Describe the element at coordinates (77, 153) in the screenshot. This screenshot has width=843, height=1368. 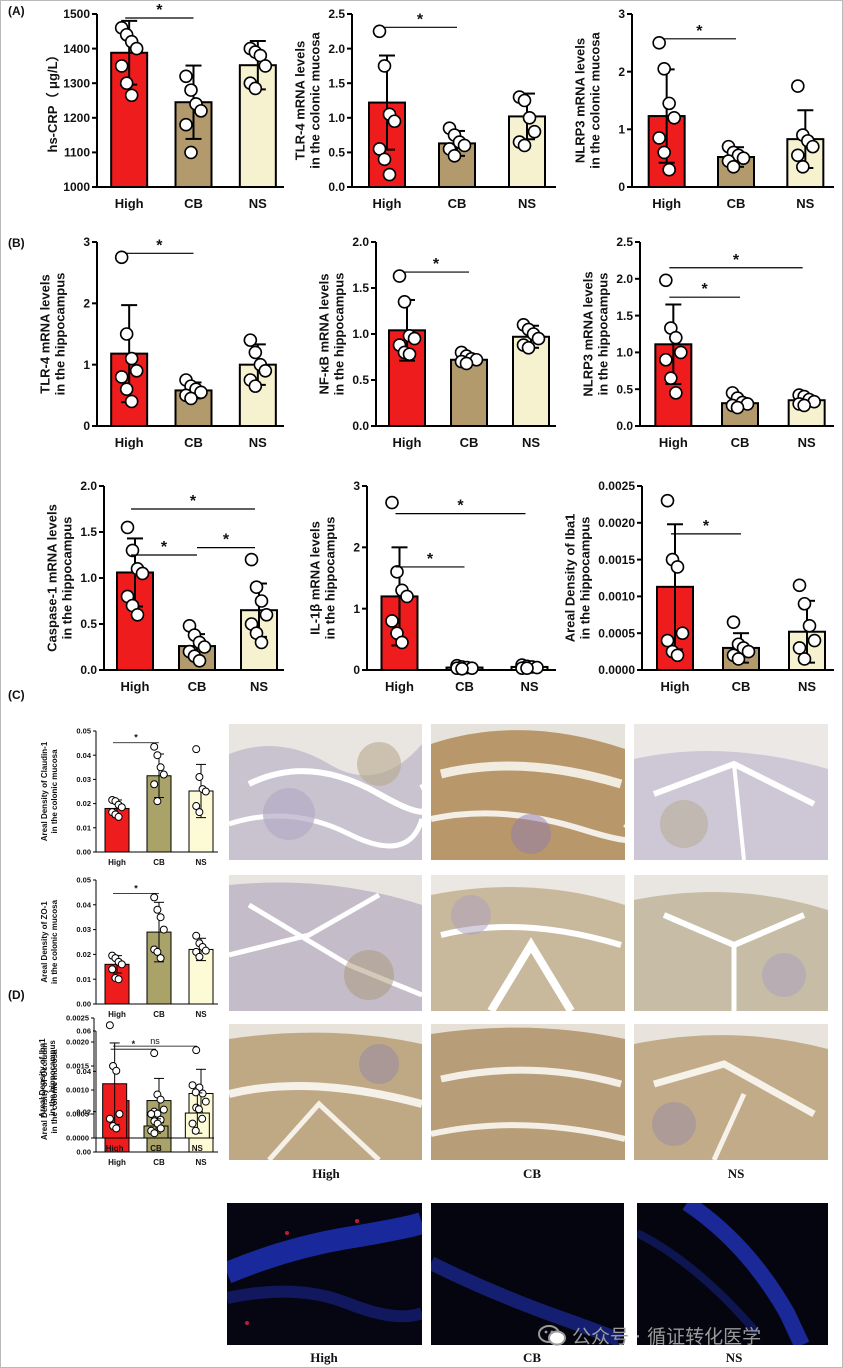
I see `y-tick-label: 1100` at that location.